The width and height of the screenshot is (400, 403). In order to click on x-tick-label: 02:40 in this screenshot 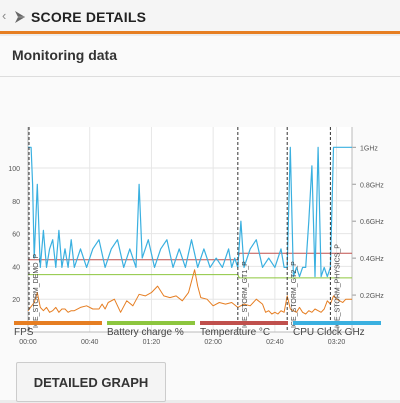, I will do `click(275, 342)`.